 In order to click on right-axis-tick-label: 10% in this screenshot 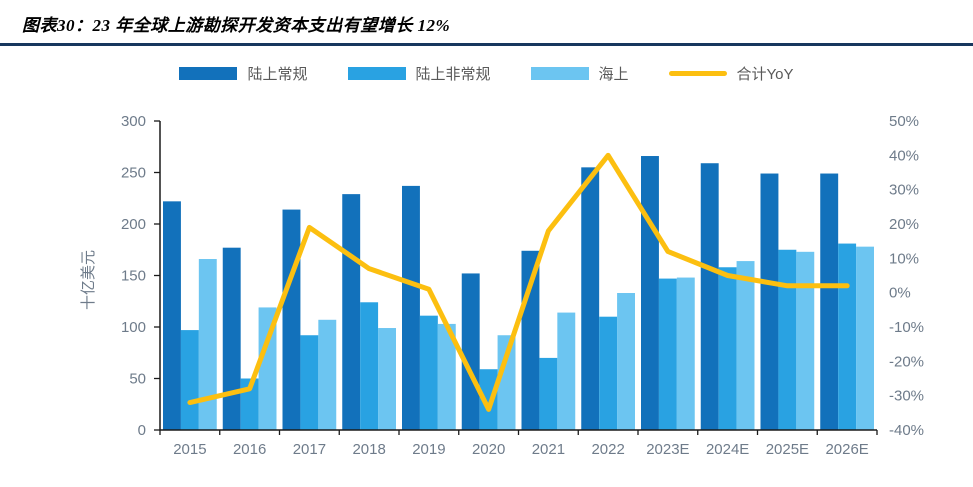, I will do `click(904, 258)`.